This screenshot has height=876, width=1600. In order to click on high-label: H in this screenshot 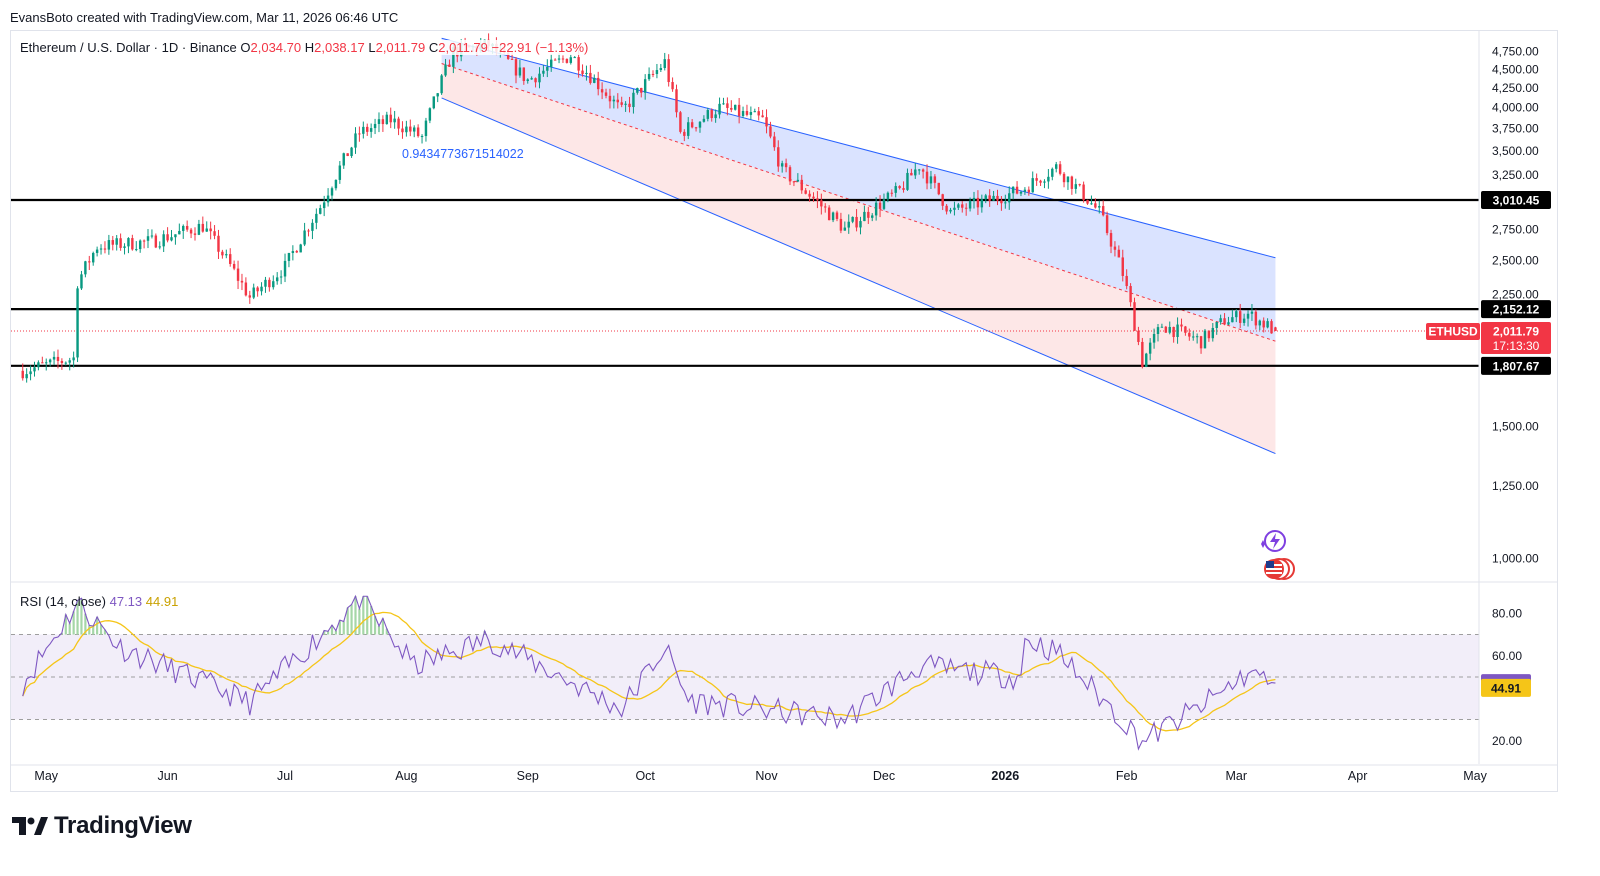, I will do `click(309, 47)`.